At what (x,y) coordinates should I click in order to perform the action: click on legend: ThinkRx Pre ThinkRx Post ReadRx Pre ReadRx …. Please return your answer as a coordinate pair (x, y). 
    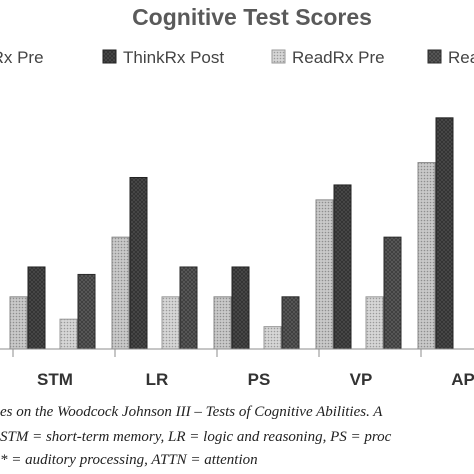
    Looking at the image, I should click on (237, 57).